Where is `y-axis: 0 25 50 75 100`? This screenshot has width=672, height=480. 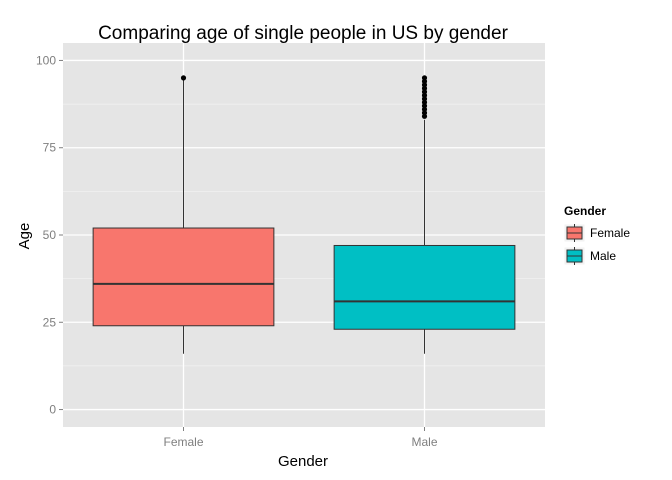 y-axis: 0 25 50 75 100 is located at coordinates (49, 235).